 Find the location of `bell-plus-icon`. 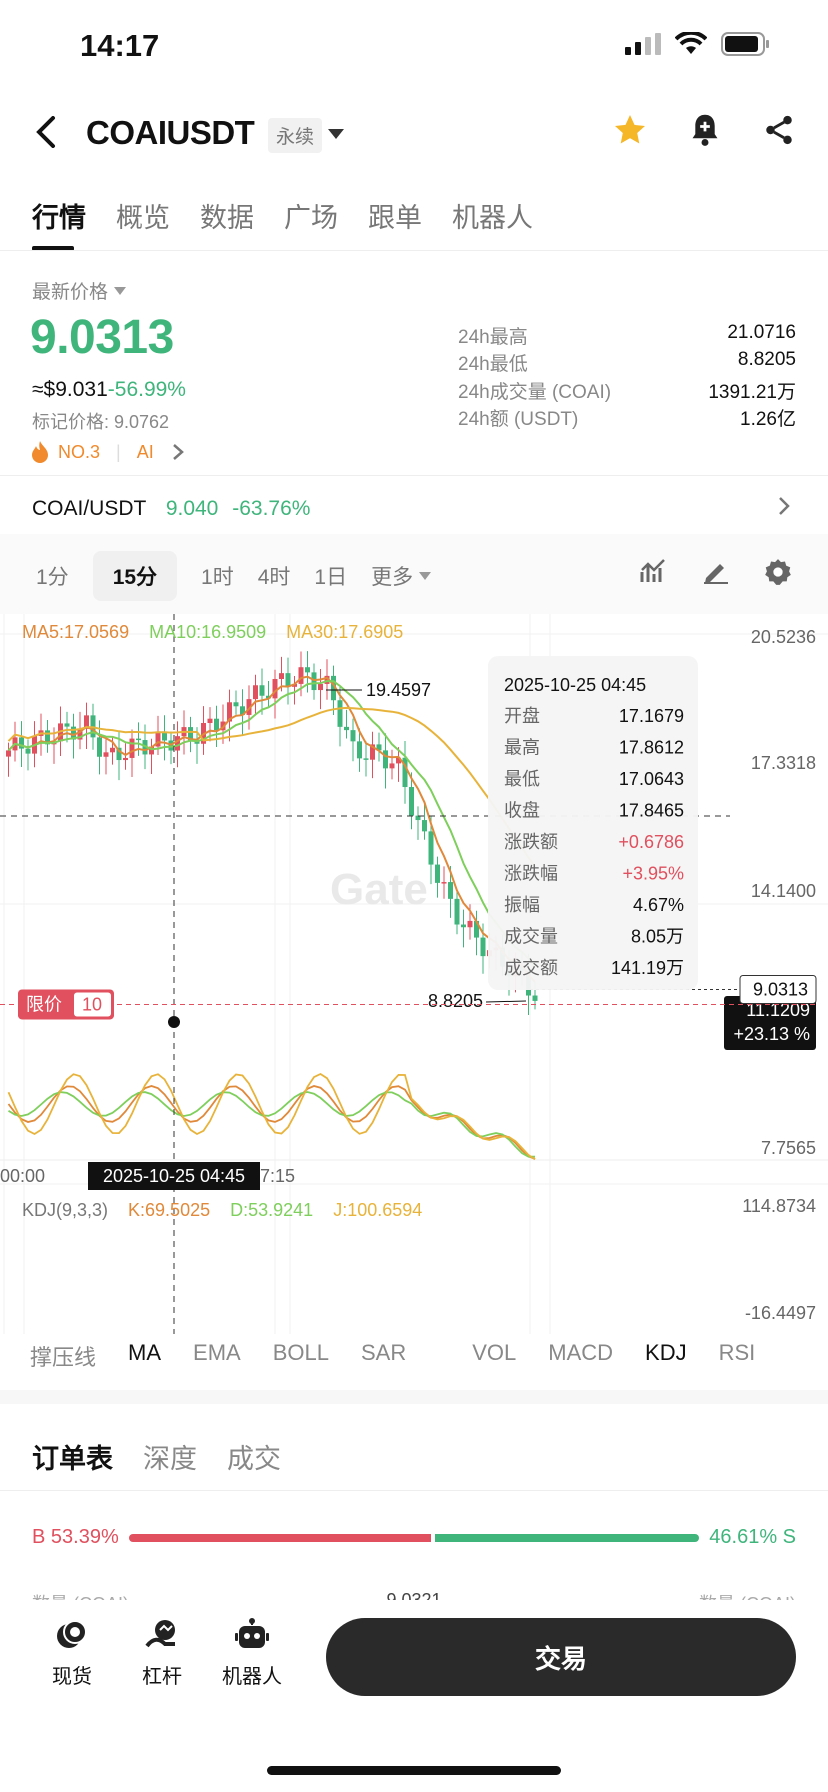

bell-plus-icon is located at coordinates (705, 130).